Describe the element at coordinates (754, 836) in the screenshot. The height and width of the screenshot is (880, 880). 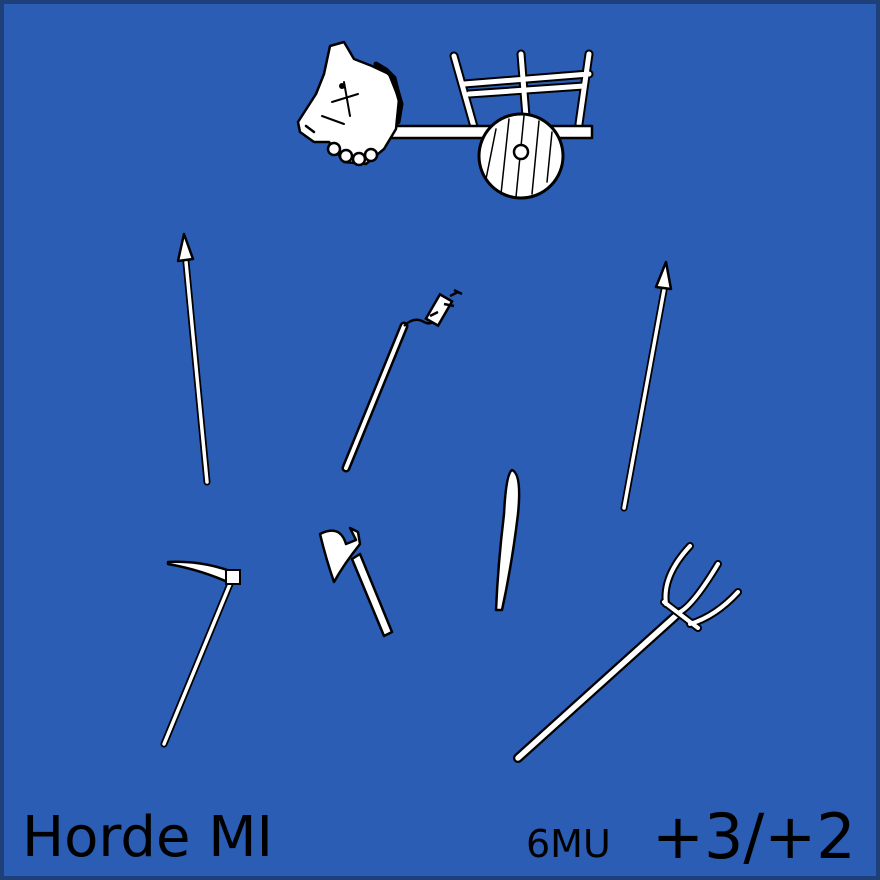
I see `combat-factors: +3/+2` at that location.